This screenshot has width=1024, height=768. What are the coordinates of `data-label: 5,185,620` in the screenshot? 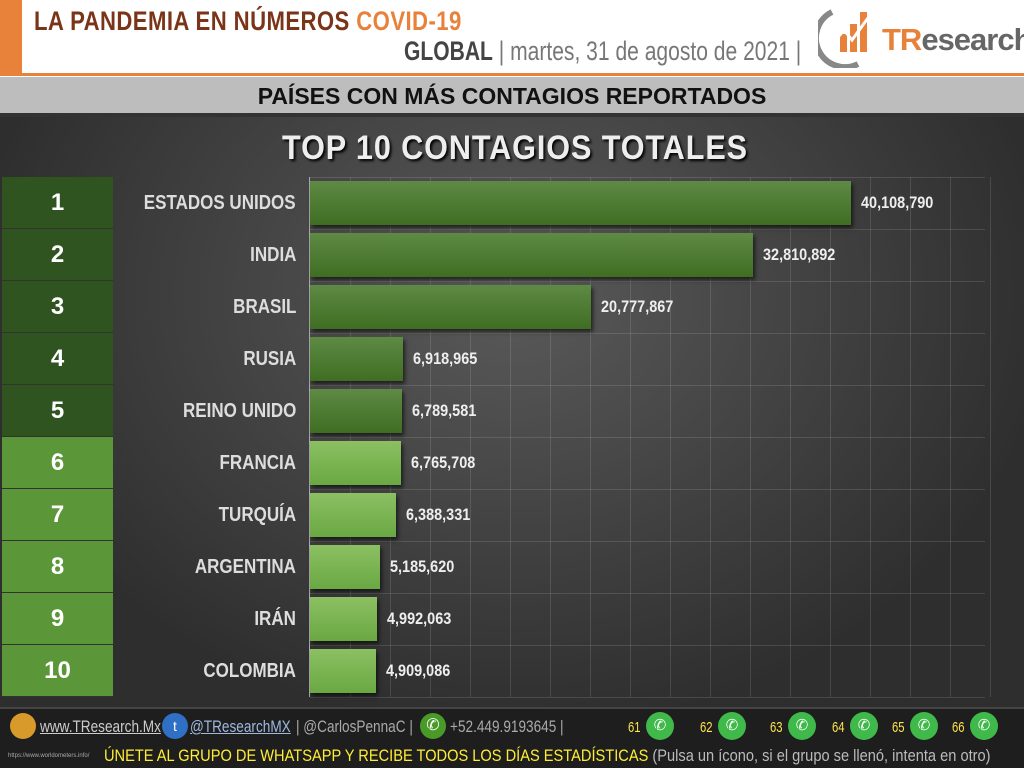 It's located at (422, 566).